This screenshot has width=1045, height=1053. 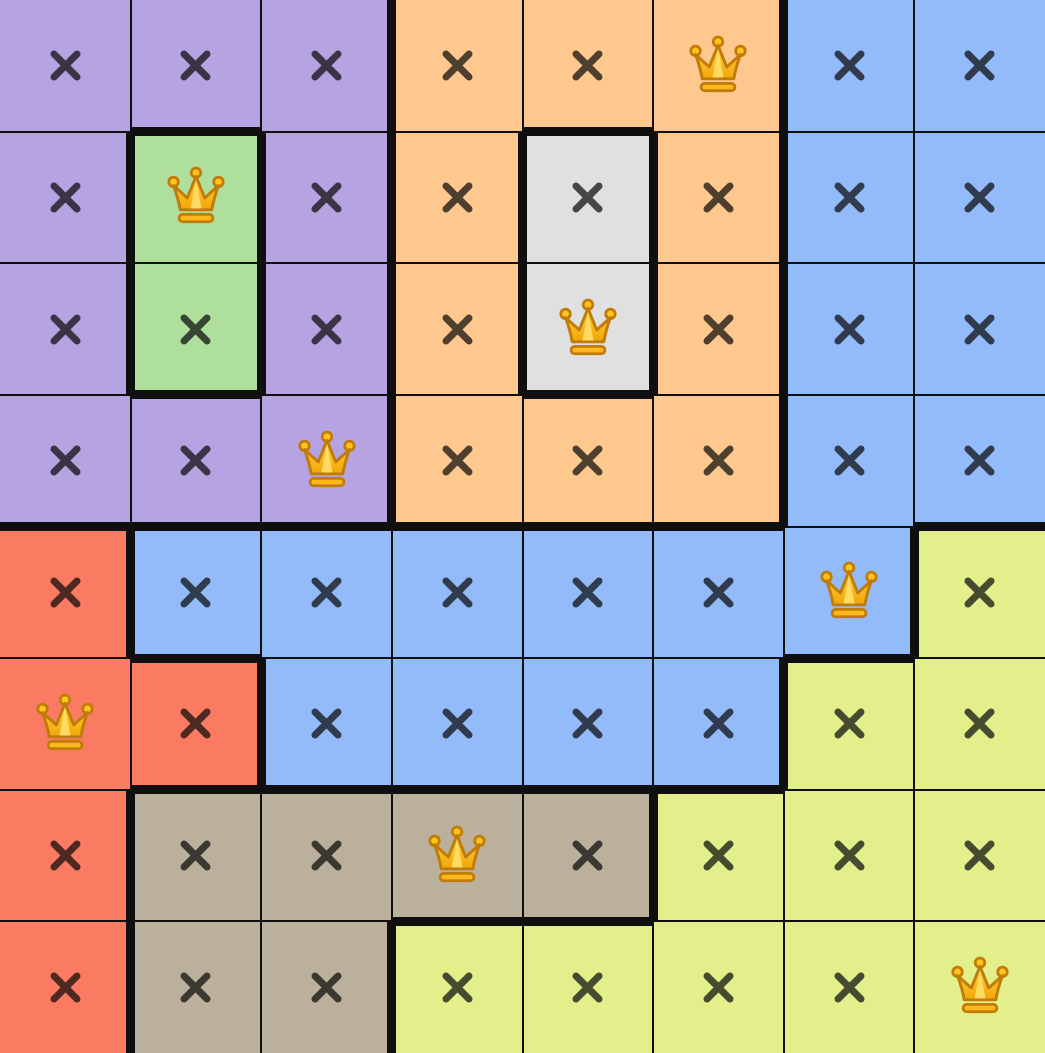 I want to click on cell-r1c4-orange, so click(x=457, y=66).